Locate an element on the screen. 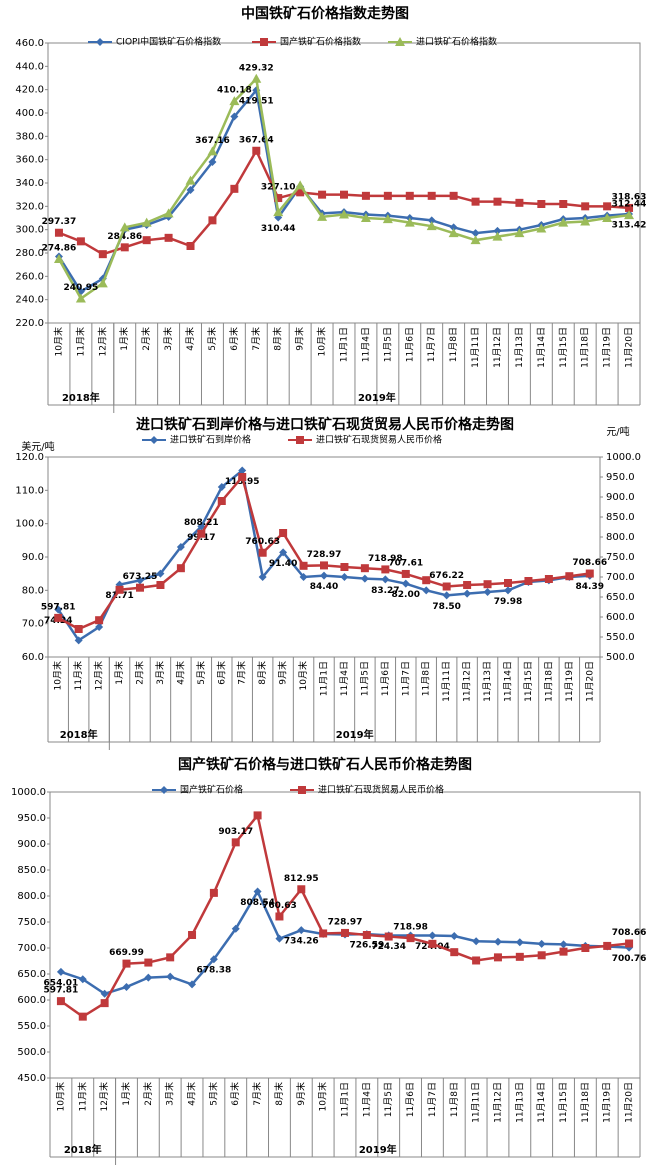 This screenshot has width=650, height=1169. data-label: 82.00 is located at coordinates (406, 595).